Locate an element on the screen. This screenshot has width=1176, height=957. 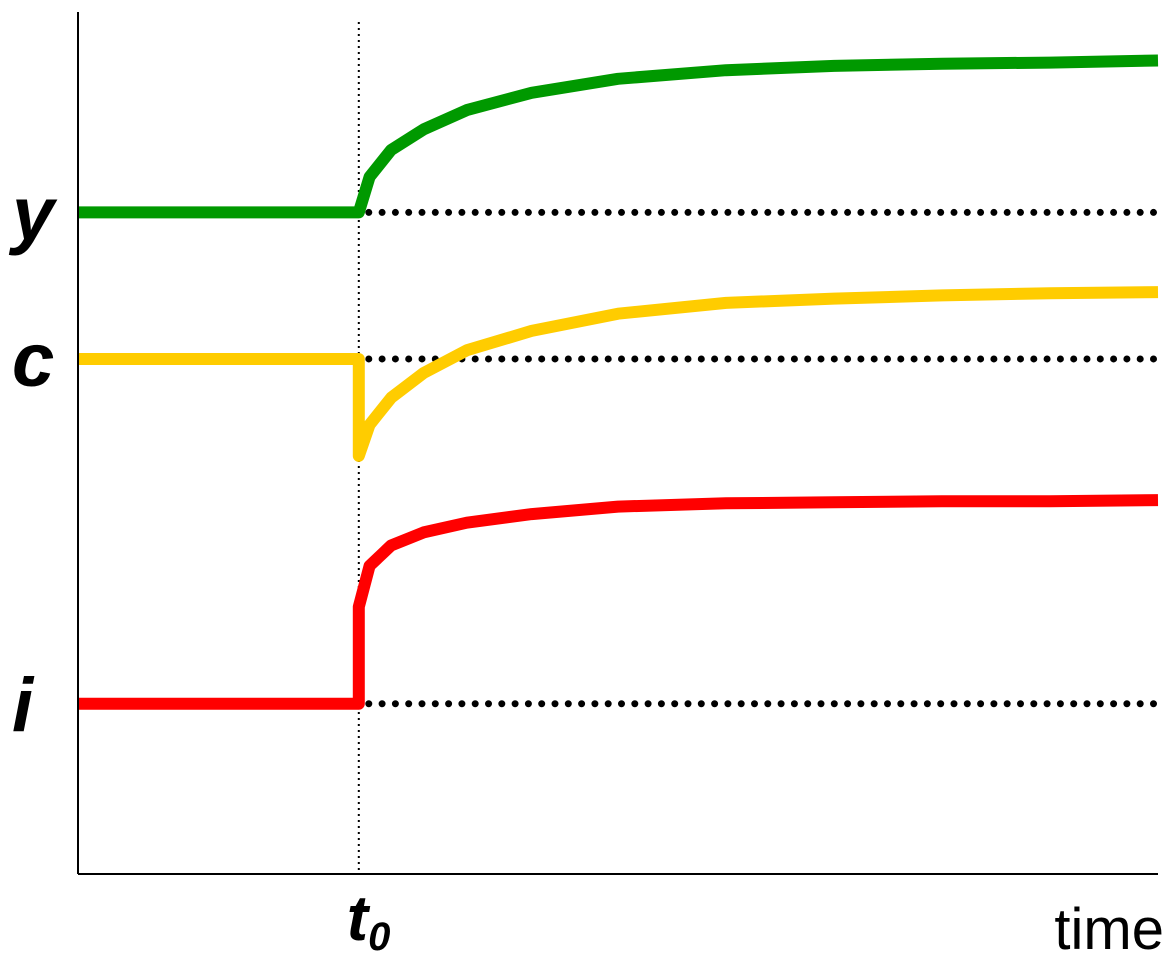
series-label-y: y is located at coordinates (33, 213).